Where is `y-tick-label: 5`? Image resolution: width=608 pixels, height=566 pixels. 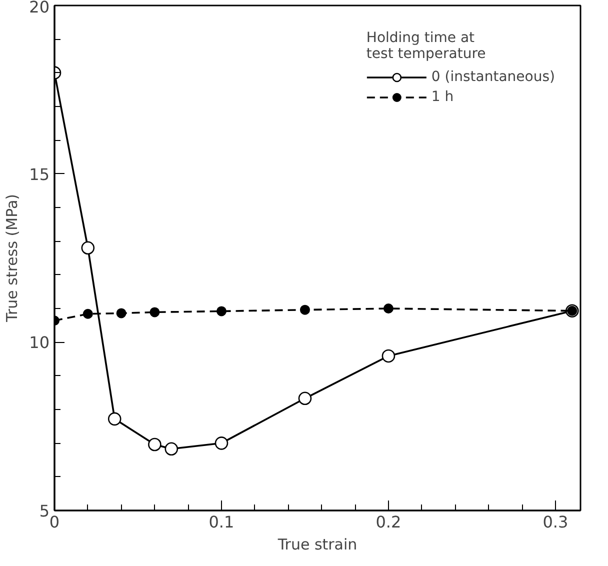
y-tick-label: 5 is located at coordinates (44, 511).